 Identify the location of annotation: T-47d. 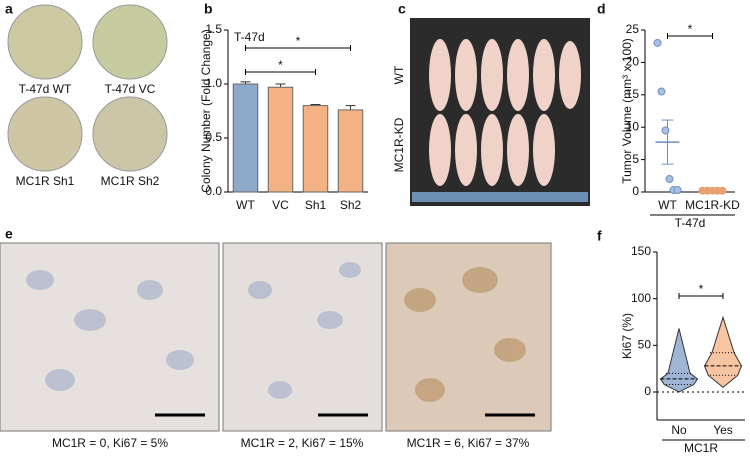
(249, 37).